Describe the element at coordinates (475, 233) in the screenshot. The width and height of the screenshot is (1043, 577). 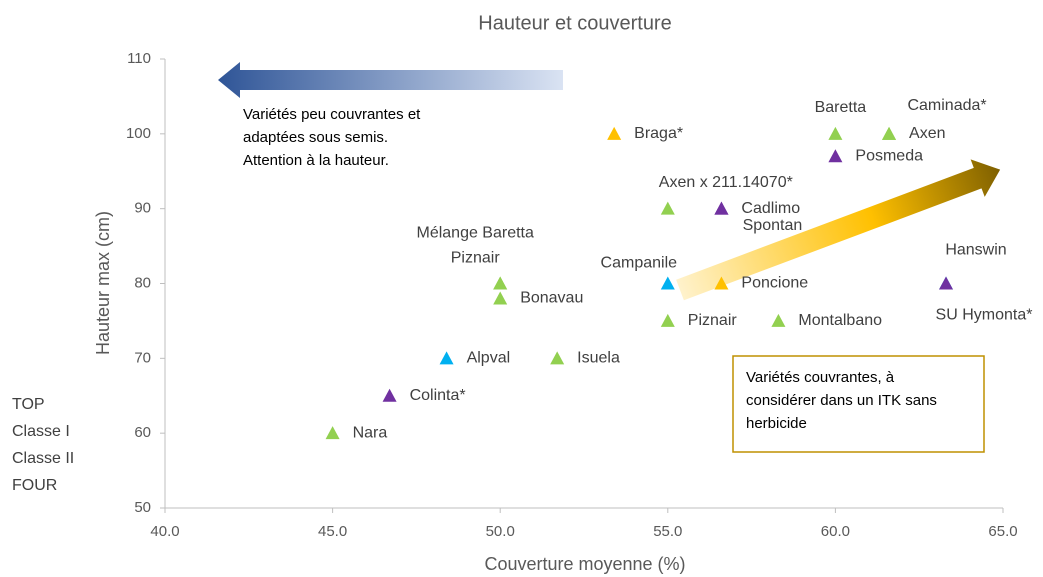
I see `point-label: Mélange Baretta` at that location.